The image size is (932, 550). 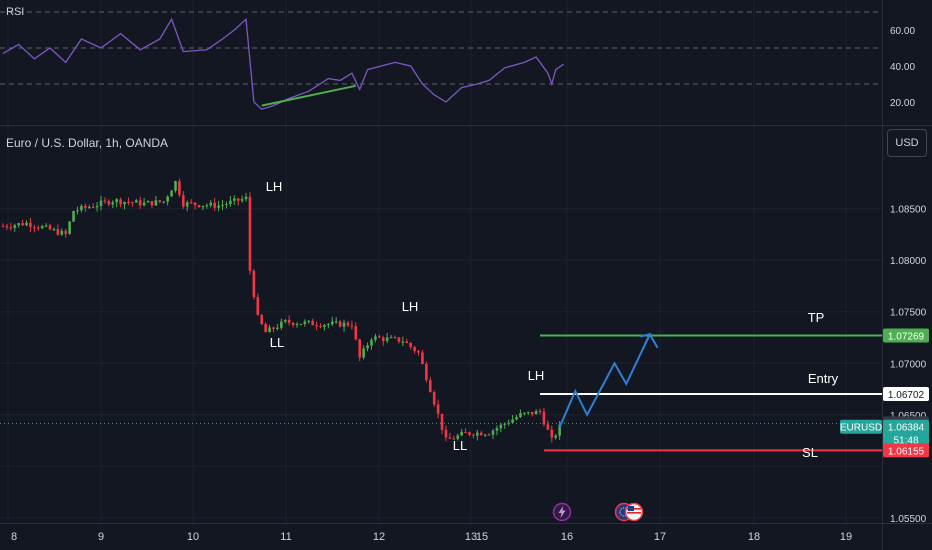 What do you see at coordinates (902, 67) in the screenshot?
I see `rsi-axis-tick: 40.00` at bounding box center [902, 67].